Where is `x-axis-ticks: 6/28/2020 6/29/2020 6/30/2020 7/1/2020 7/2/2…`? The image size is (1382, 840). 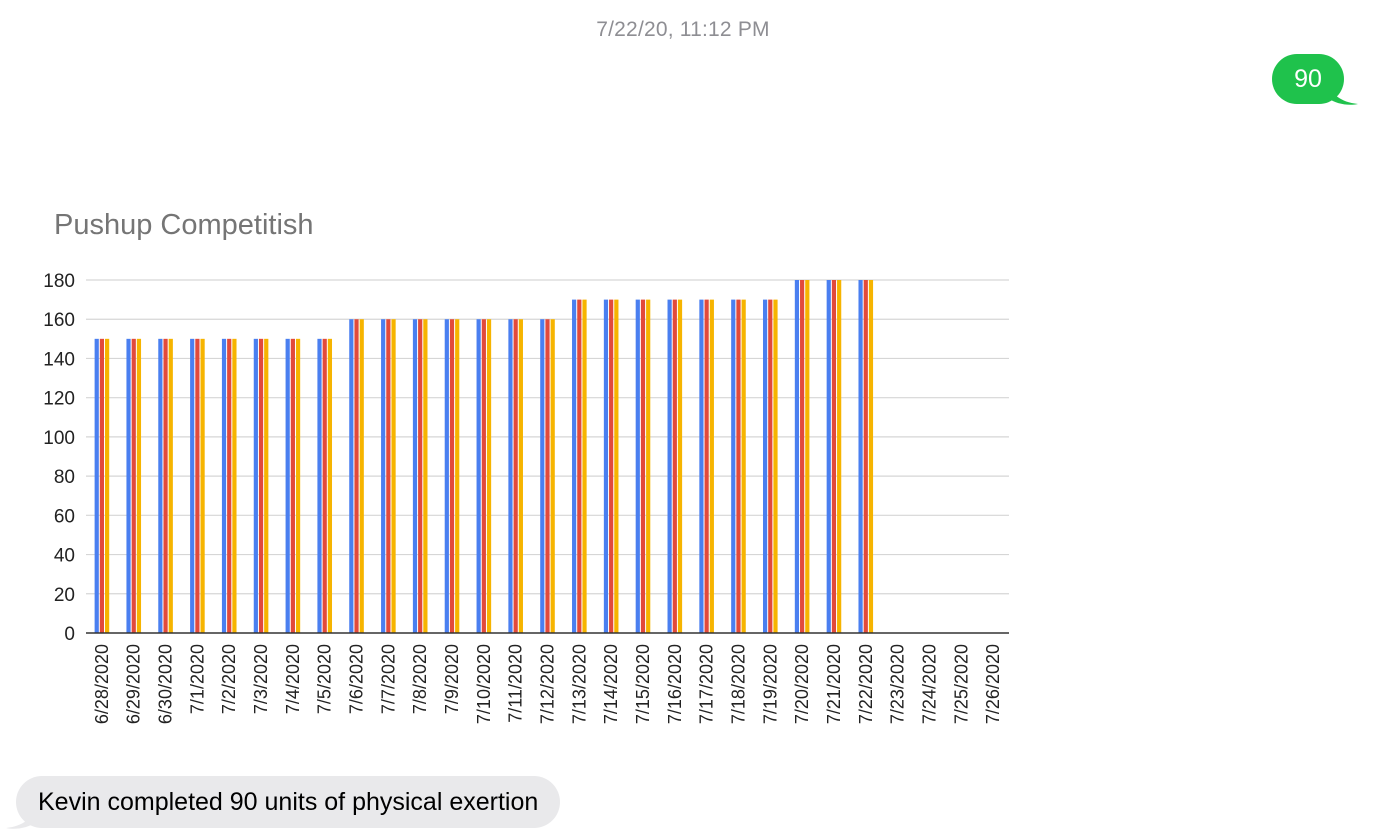 x-axis-ticks: 6/28/2020 6/29/2020 6/30/2020 7/1/2020 7/2/2… is located at coordinates (547, 684).